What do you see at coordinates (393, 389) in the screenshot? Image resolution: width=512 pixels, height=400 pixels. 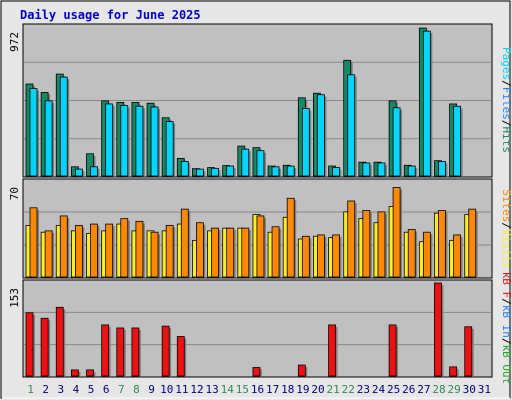 I see `x-tick-label: 25` at bounding box center [393, 389].